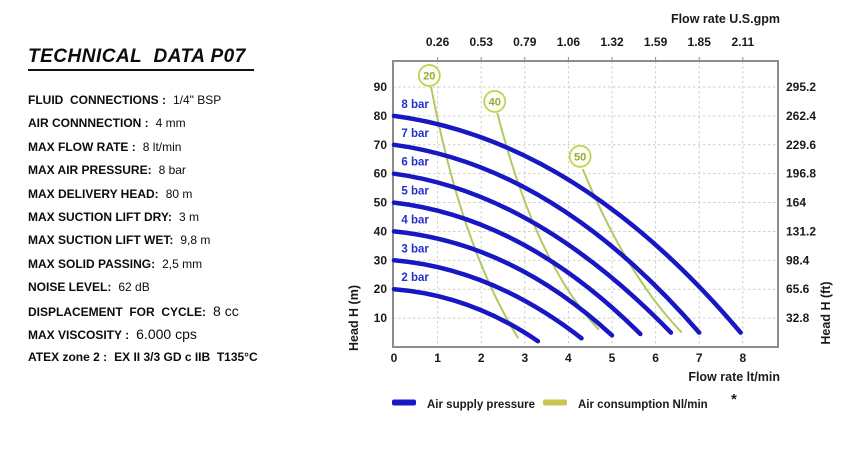 The height and width of the screenshot is (451, 843). I want to click on svg-text: 0.79, so click(525, 42).